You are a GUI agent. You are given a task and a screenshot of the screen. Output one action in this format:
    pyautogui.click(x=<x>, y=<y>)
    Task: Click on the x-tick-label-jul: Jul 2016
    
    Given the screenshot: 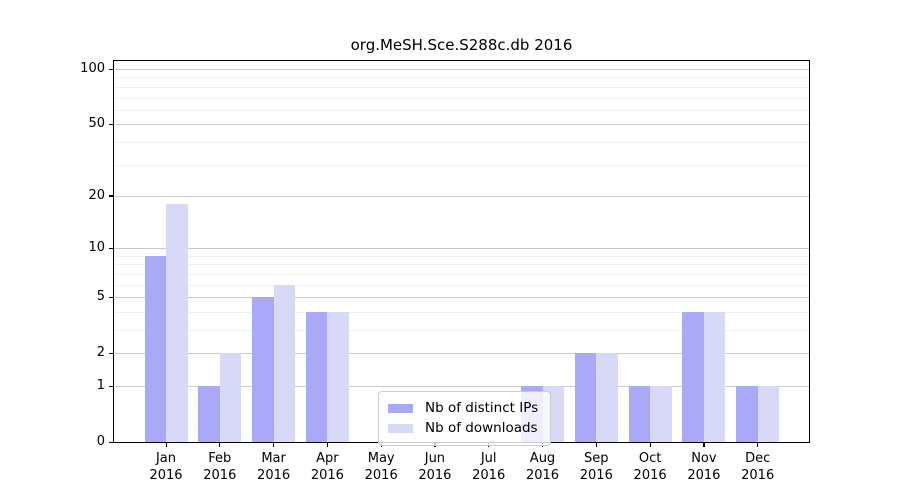 What is the action you would take?
    pyautogui.click(x=489, y=467)
    